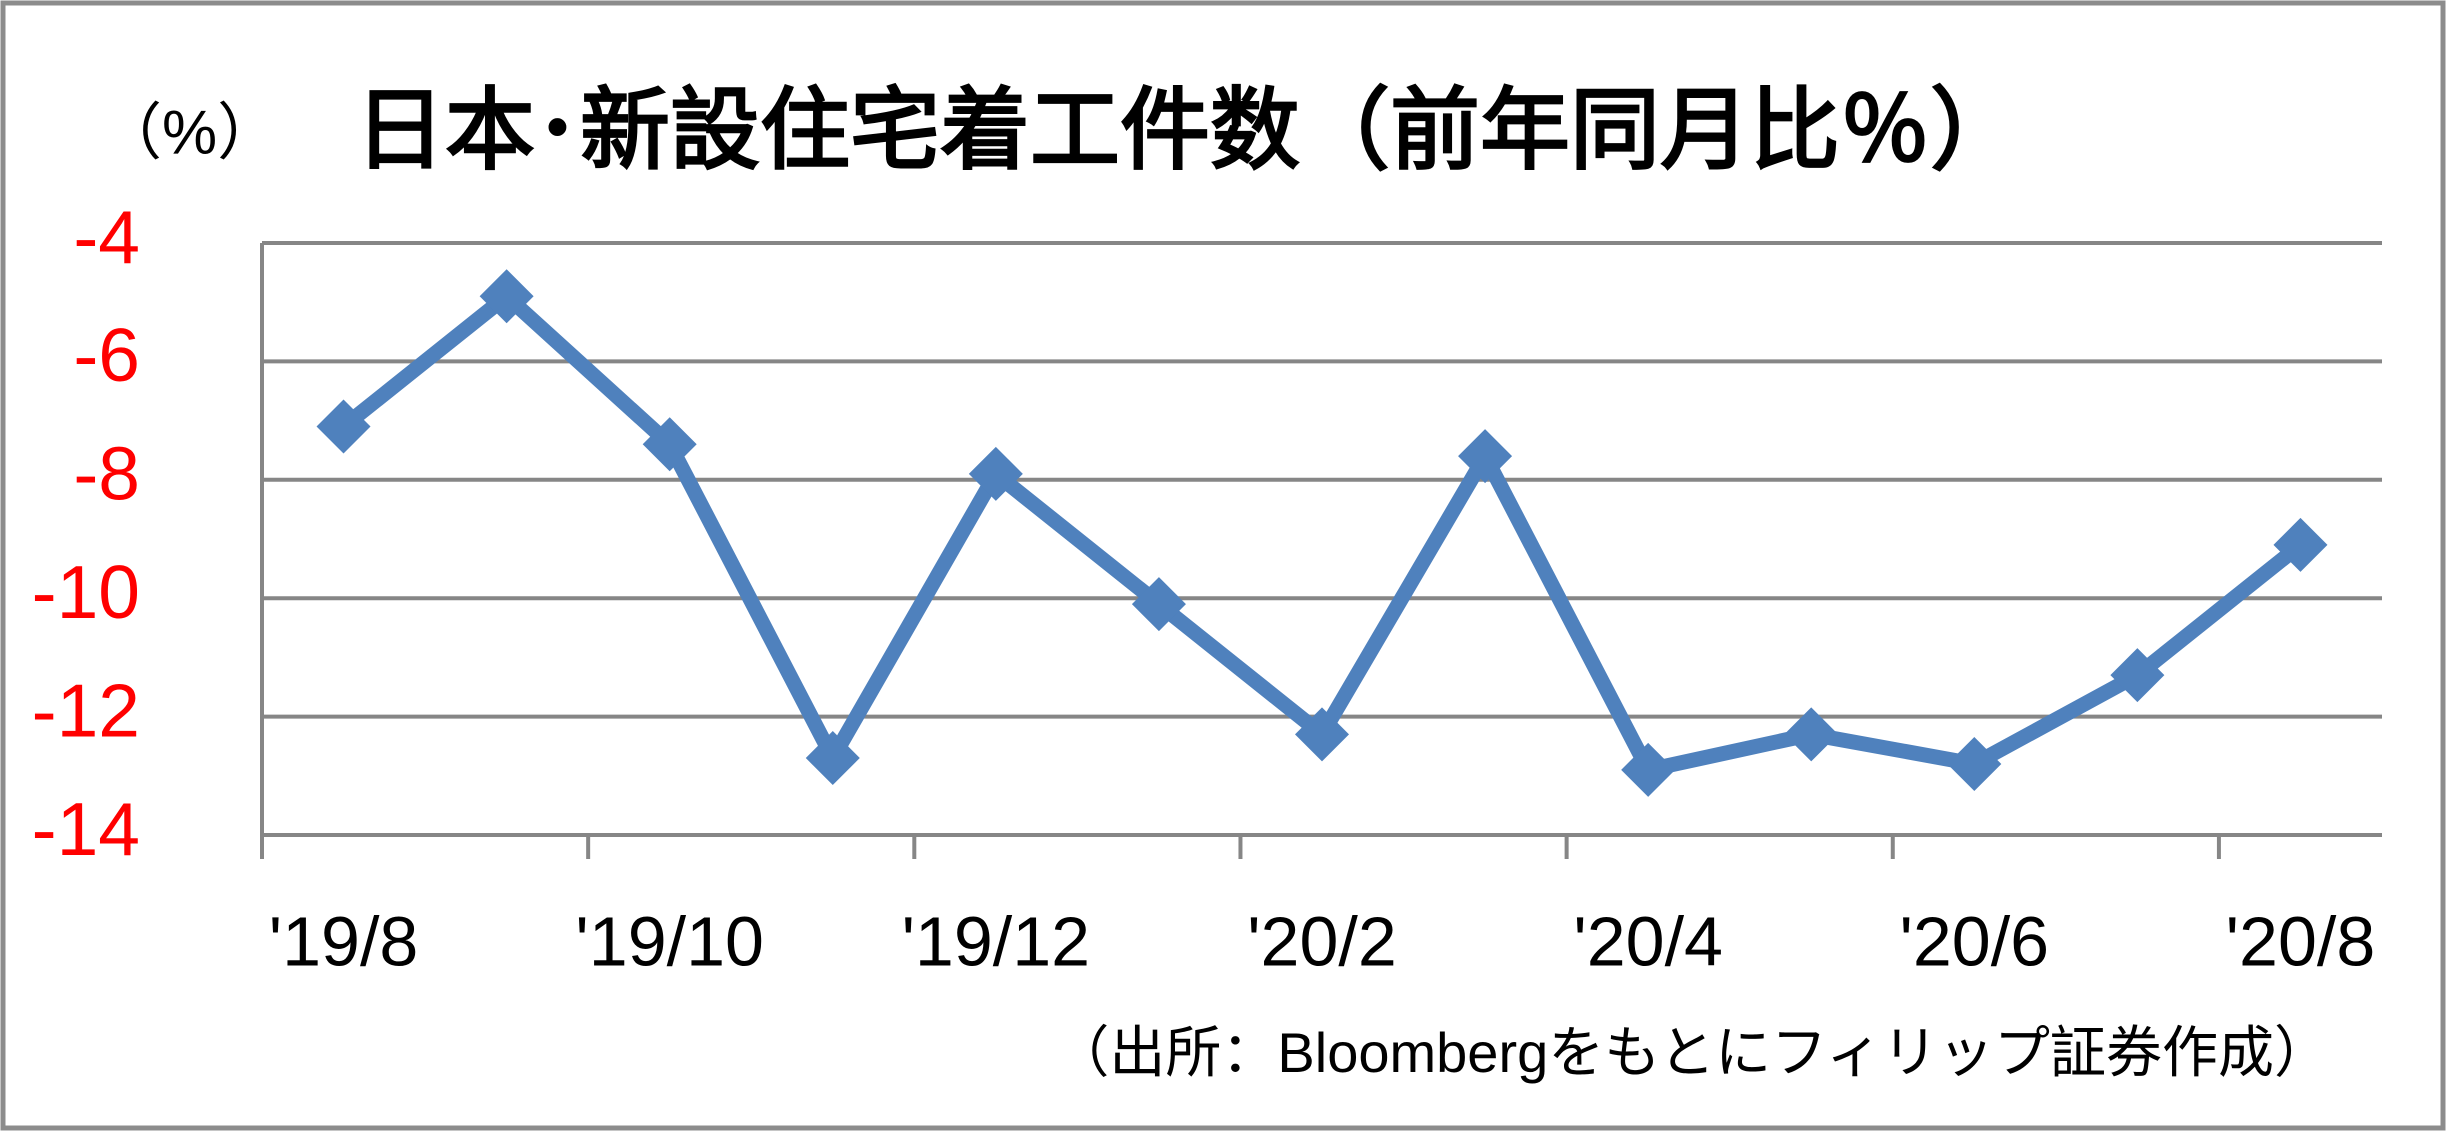 The width and height of the screenshot is (2446, 1131). What do you see at coordinates (86, 592) in the screenshot?
I see `y-tick-label: -10` at bounding box center [86, 592].